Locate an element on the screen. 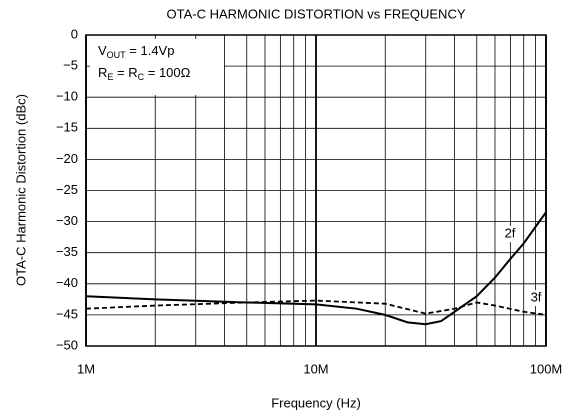 This screenshot has height=416, width=583. series-label: 2f is located at coordinates (510, 232).